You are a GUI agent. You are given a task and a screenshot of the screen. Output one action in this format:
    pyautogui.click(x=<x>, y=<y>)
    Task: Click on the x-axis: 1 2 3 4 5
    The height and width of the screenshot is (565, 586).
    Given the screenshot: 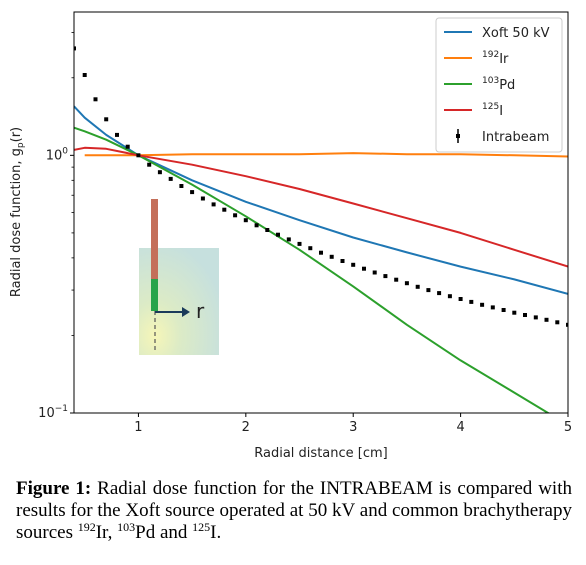 What is the action you would take?
    pyautogui.click(x=353, y=424)
    